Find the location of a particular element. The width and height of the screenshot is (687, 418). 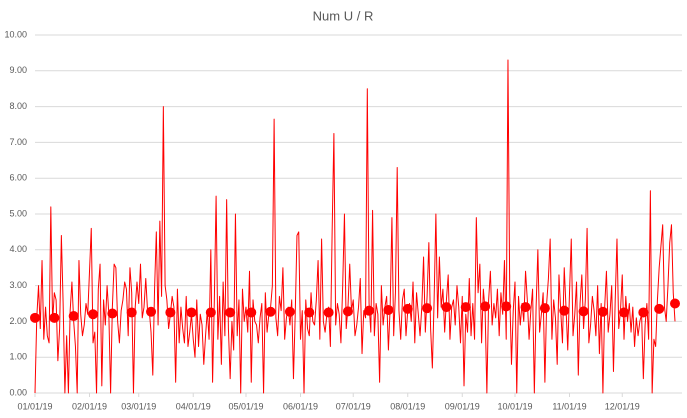

x-tick-label: 02/01/19 is located at coordinates (89, 406).